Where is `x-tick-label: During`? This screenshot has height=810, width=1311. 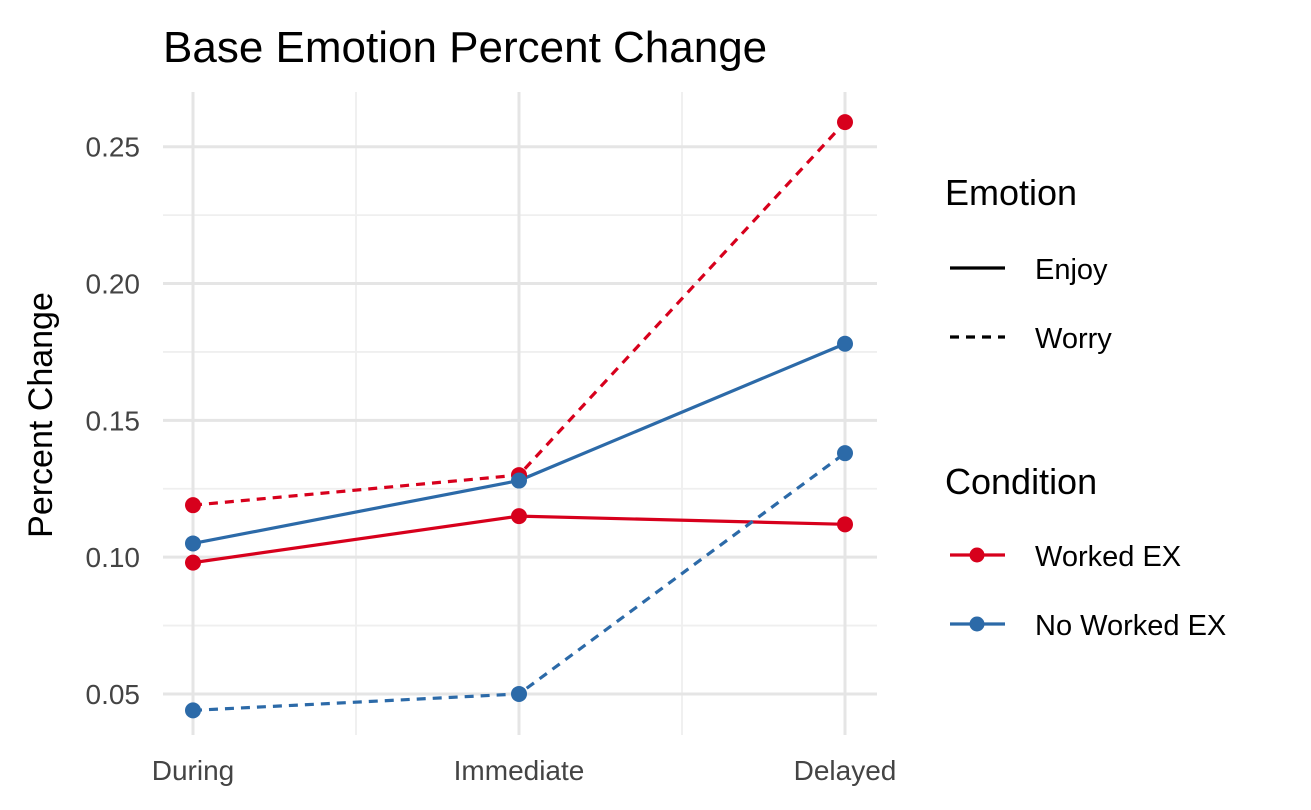 x-tick-label: During is located at coordinates (193, 770).